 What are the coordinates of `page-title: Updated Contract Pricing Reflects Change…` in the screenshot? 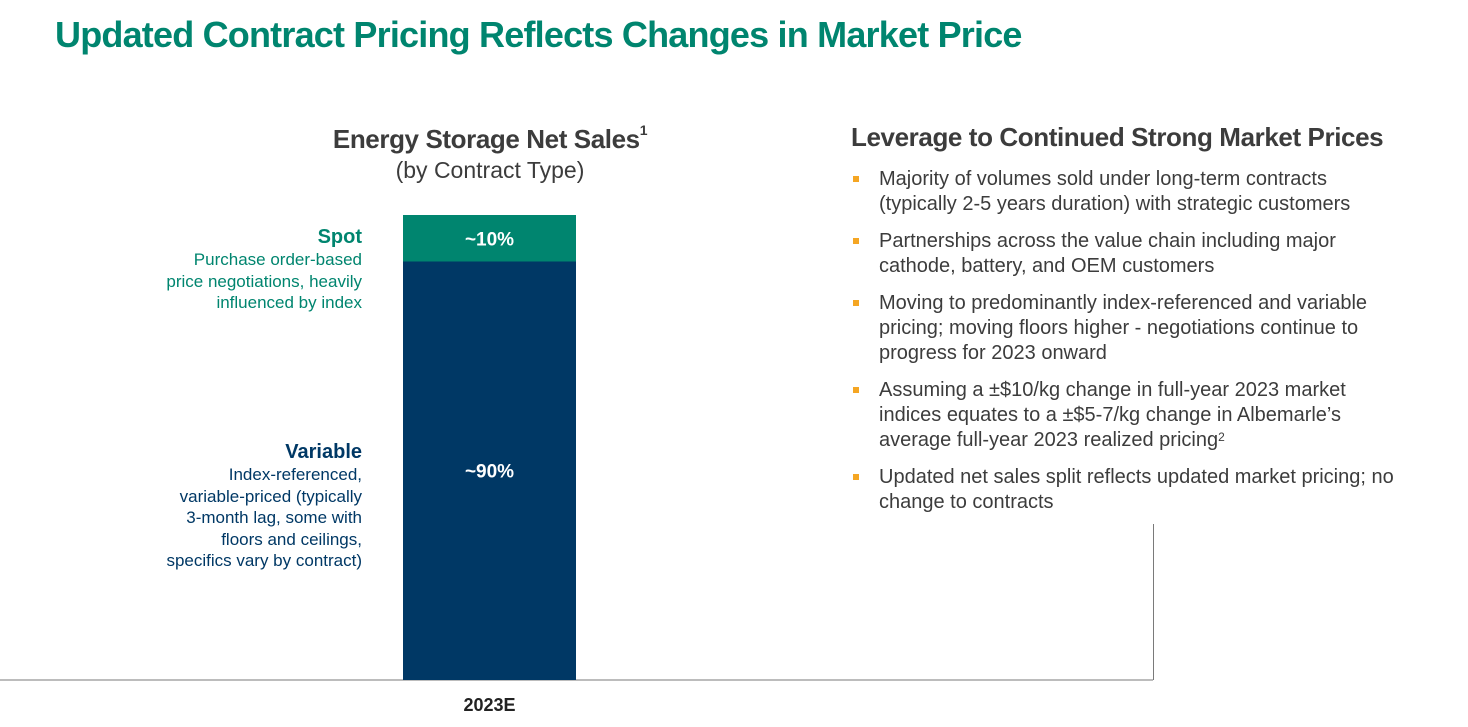 It's located at (538, 34).